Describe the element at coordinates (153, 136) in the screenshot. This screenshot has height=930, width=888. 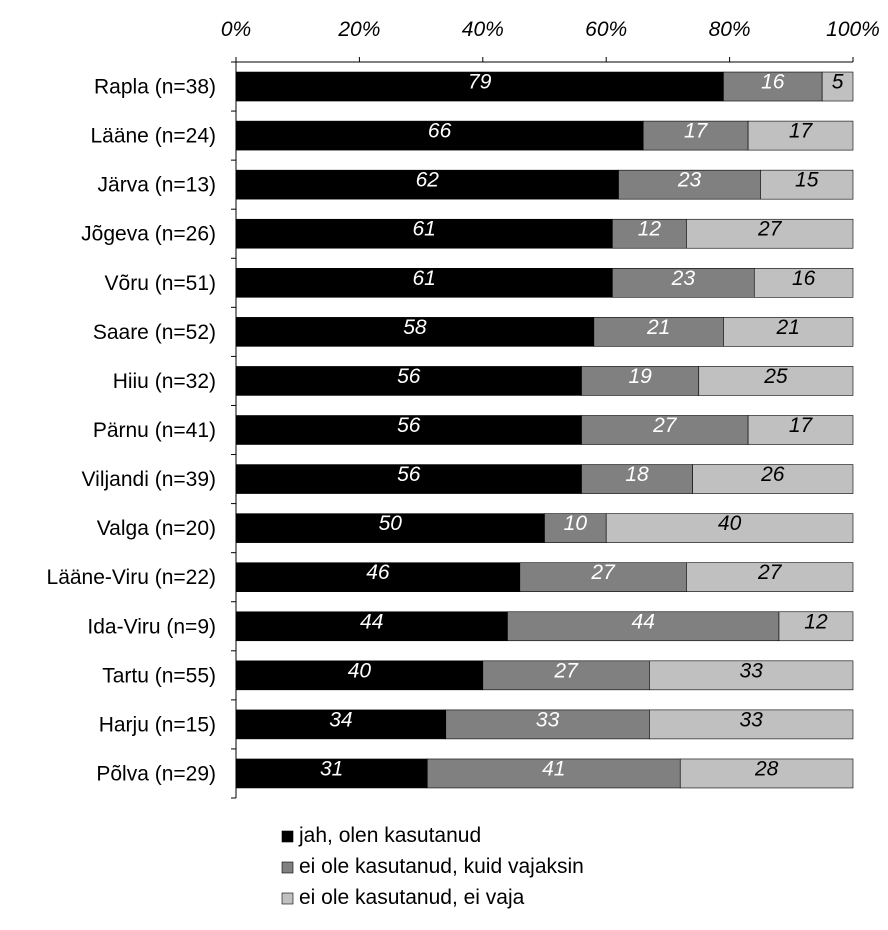
I see `category-label: Lääne (n=24)` at that location.